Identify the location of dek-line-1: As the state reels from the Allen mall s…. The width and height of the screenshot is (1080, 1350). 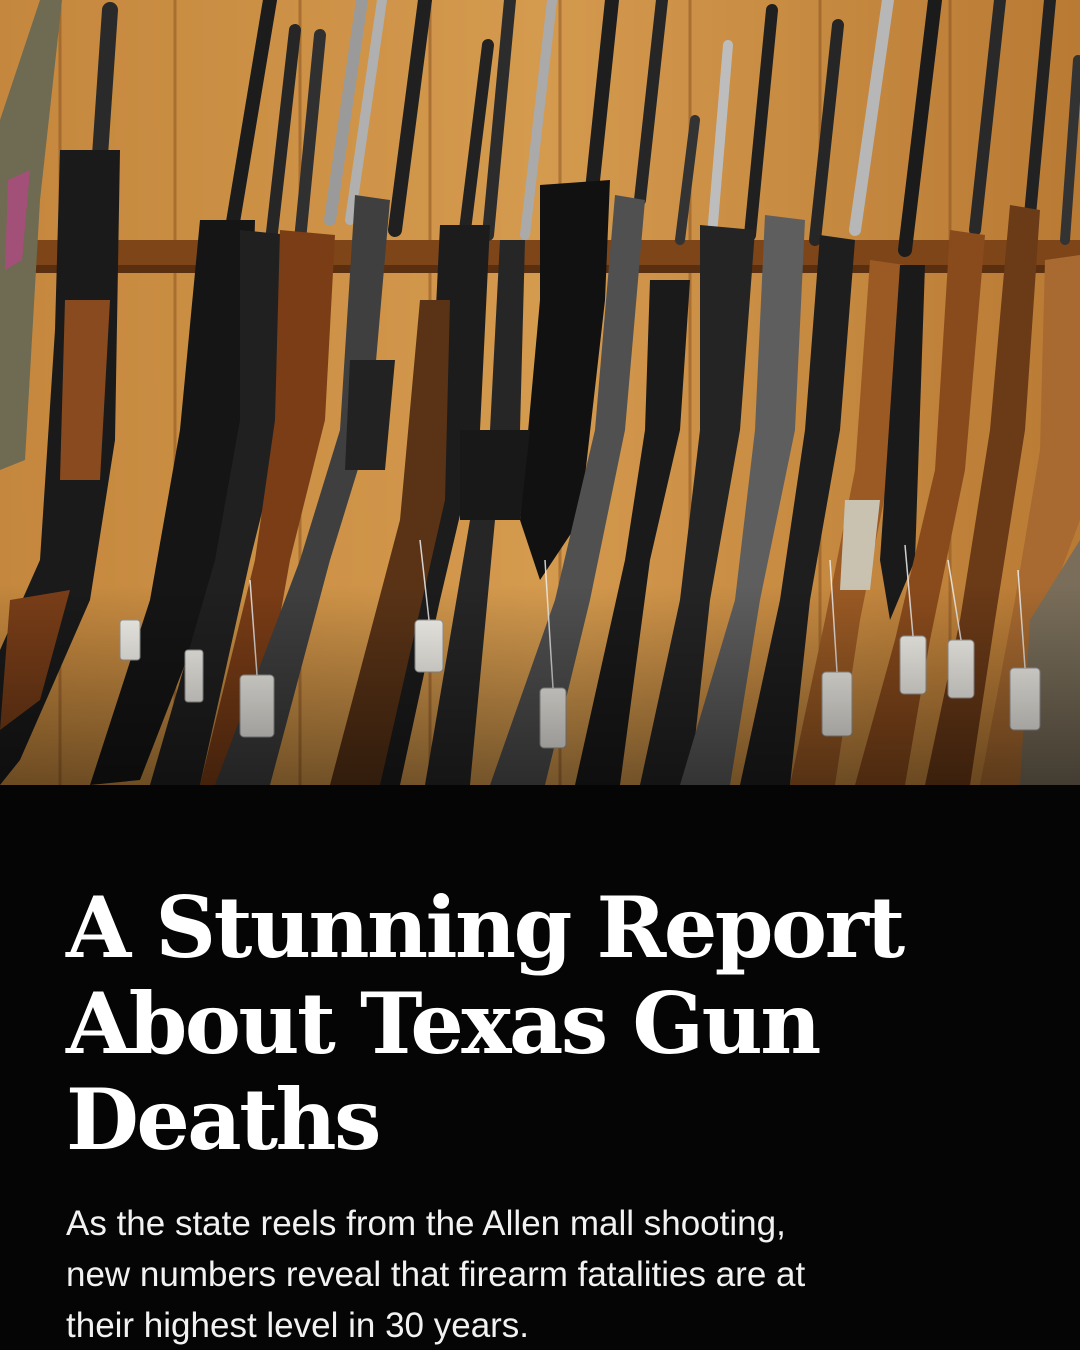
(426, 1223).